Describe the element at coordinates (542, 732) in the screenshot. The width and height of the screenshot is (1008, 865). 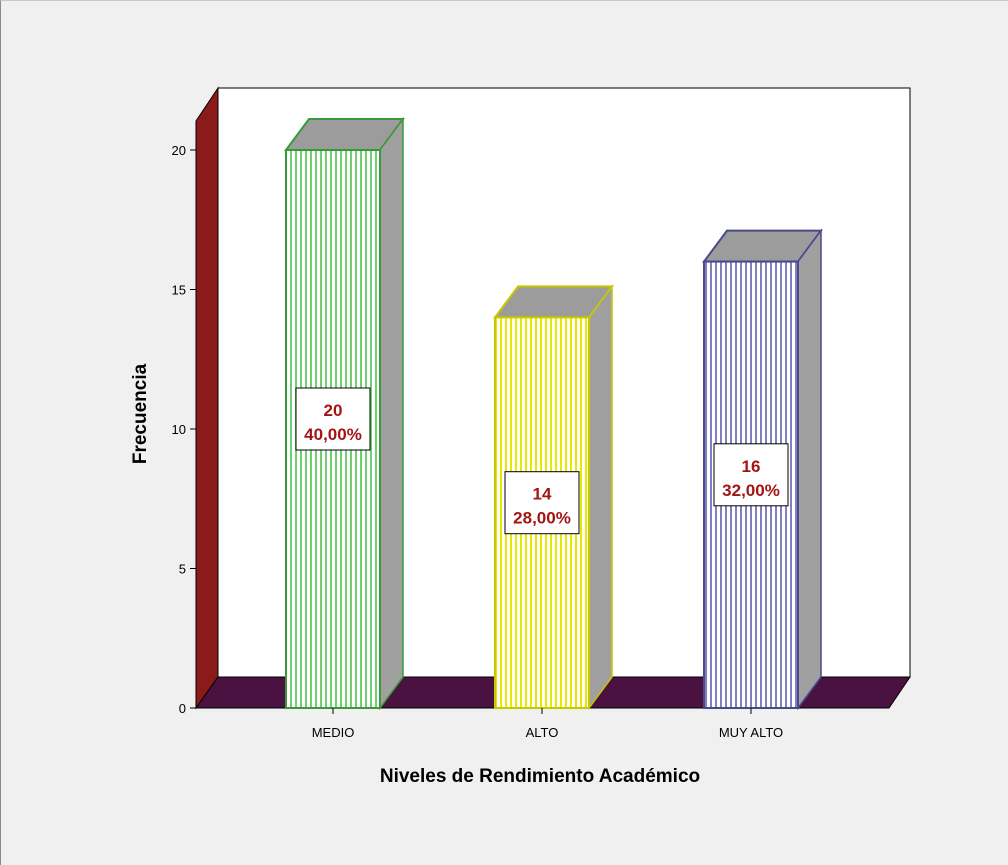
I see `x-tick-label: ALTO` at that location.